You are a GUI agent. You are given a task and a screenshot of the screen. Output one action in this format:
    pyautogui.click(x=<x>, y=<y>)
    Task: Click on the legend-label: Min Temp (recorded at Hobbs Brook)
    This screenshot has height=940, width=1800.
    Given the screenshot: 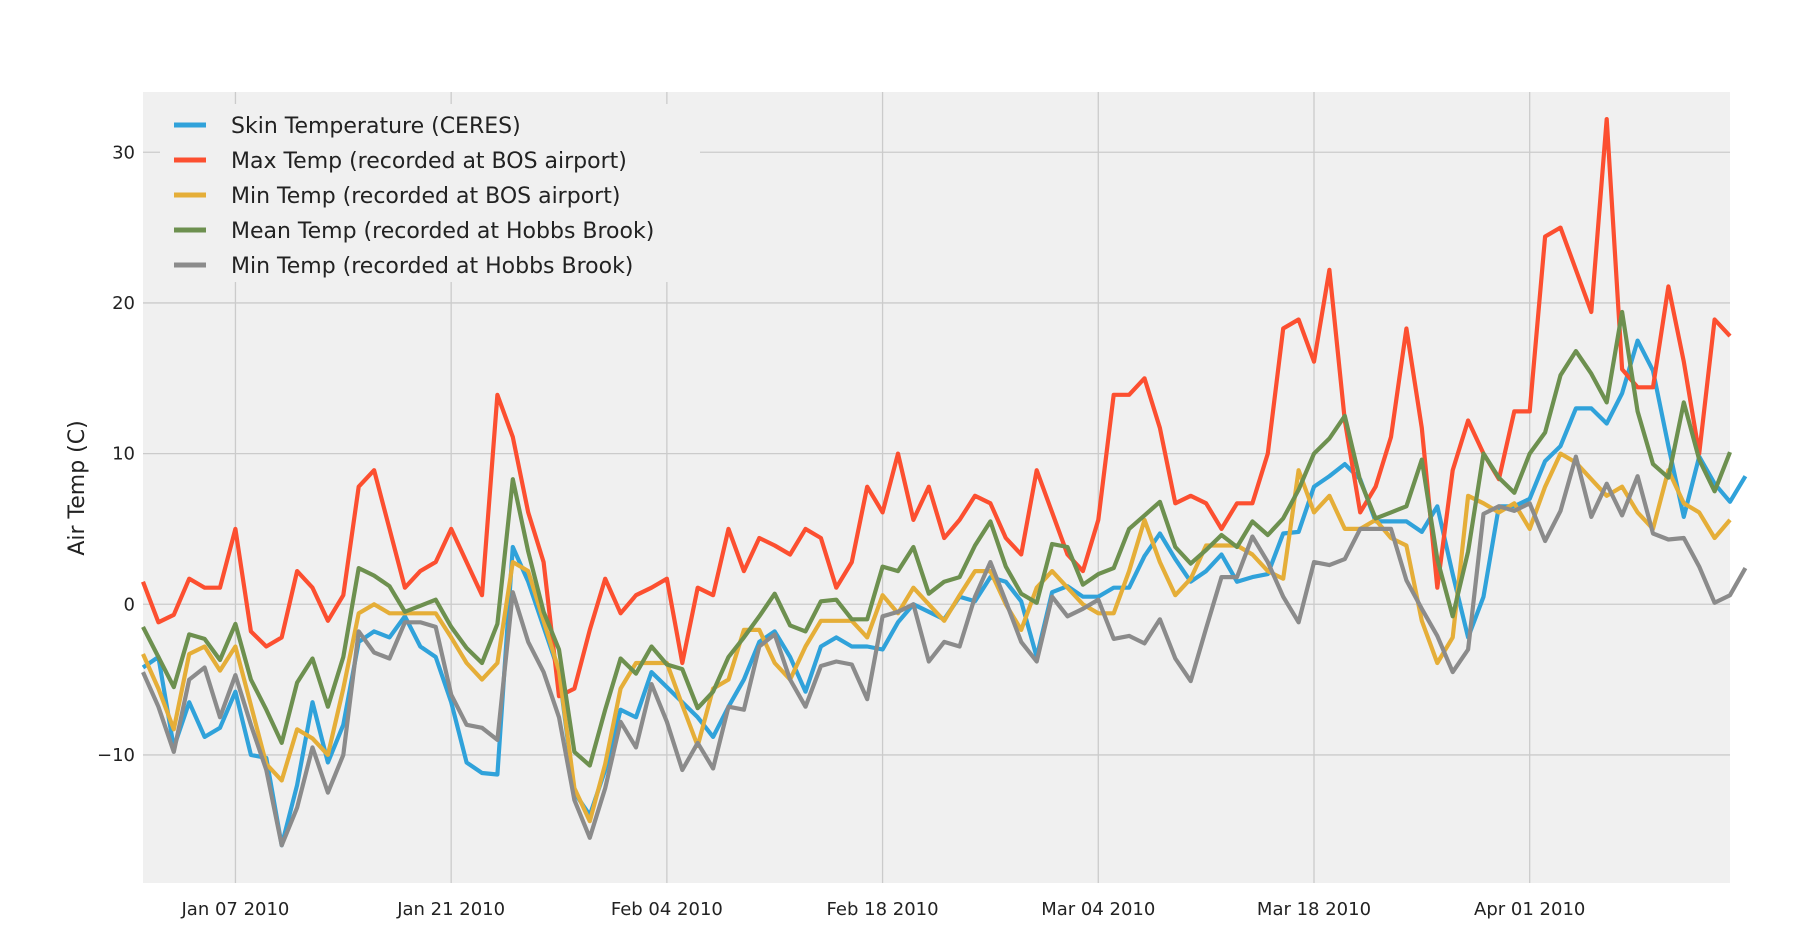 What is the action you would take?
    pyautogui.click(x=432, y=266)
    